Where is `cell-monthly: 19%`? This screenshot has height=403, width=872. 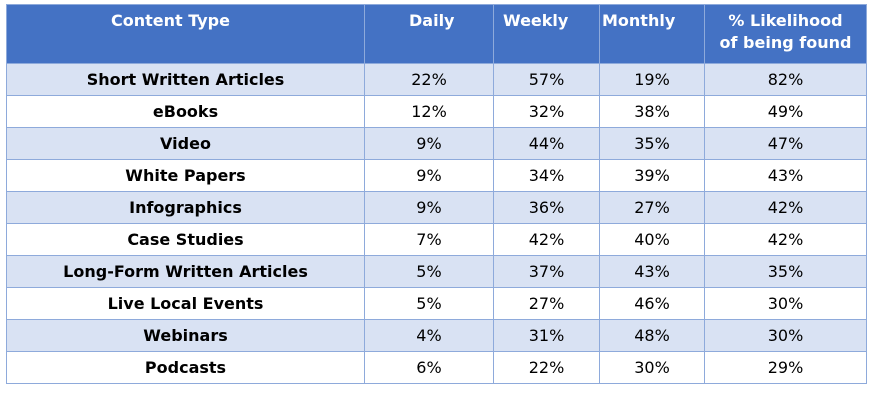
cell-monthly: 19% is located at coordinates (652, 79).